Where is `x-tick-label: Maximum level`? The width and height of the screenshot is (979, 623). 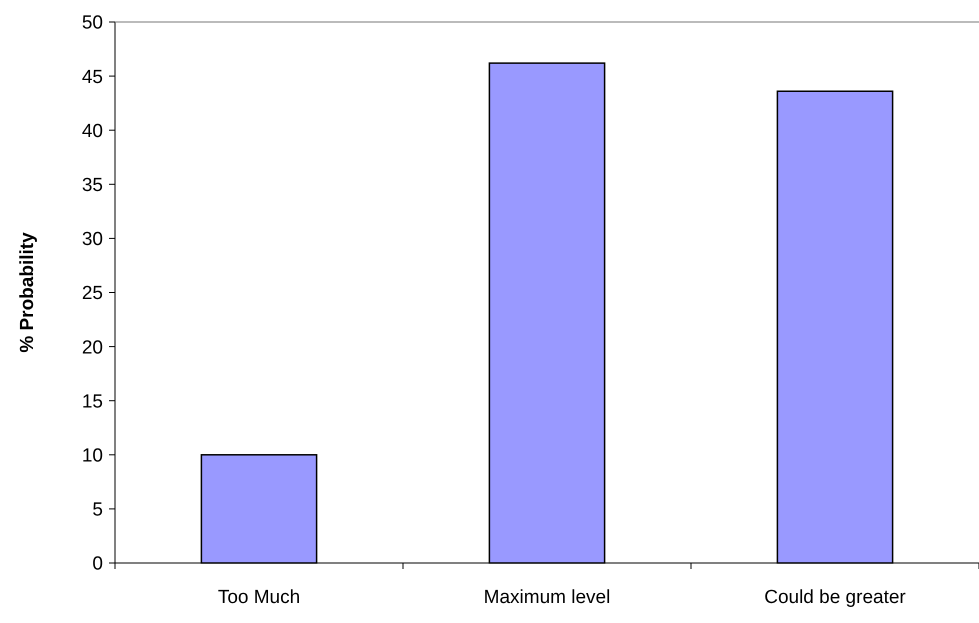
x-tick-label: Maximum level is located at coordinates (547, 597).